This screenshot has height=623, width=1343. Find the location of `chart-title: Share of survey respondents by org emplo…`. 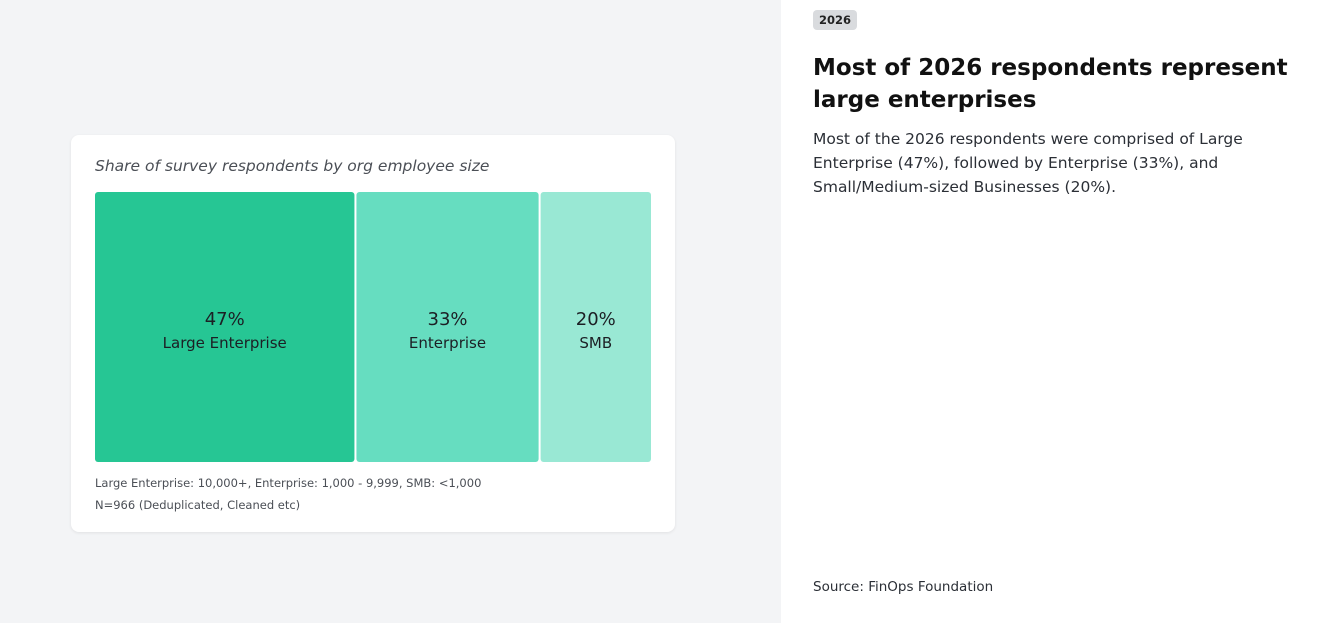

chart-title: Share of survey respondents by org emplo… is located at coordinates (292, 166).